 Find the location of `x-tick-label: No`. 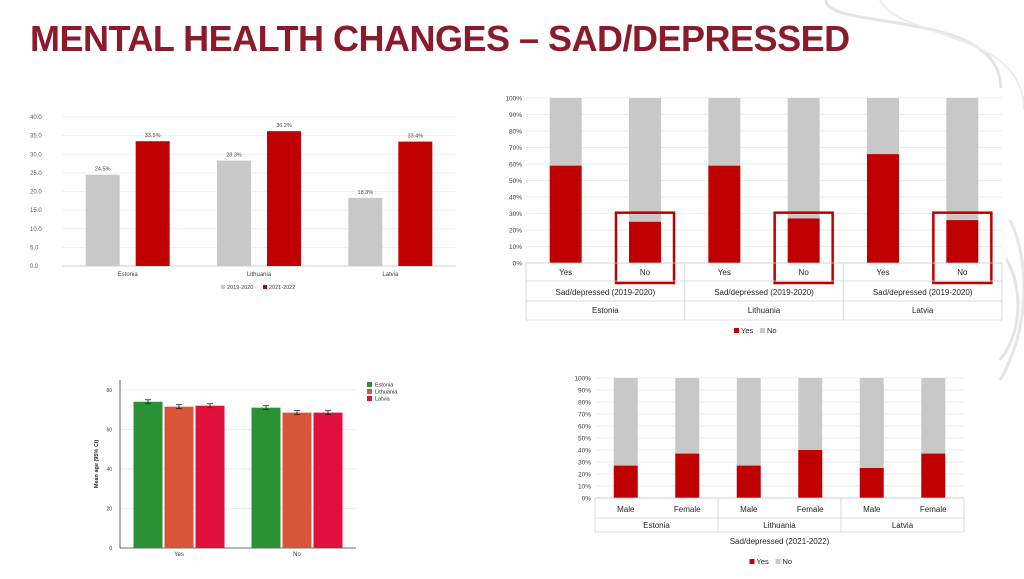

x-tick-label: No is located at coordinates (297, 555).